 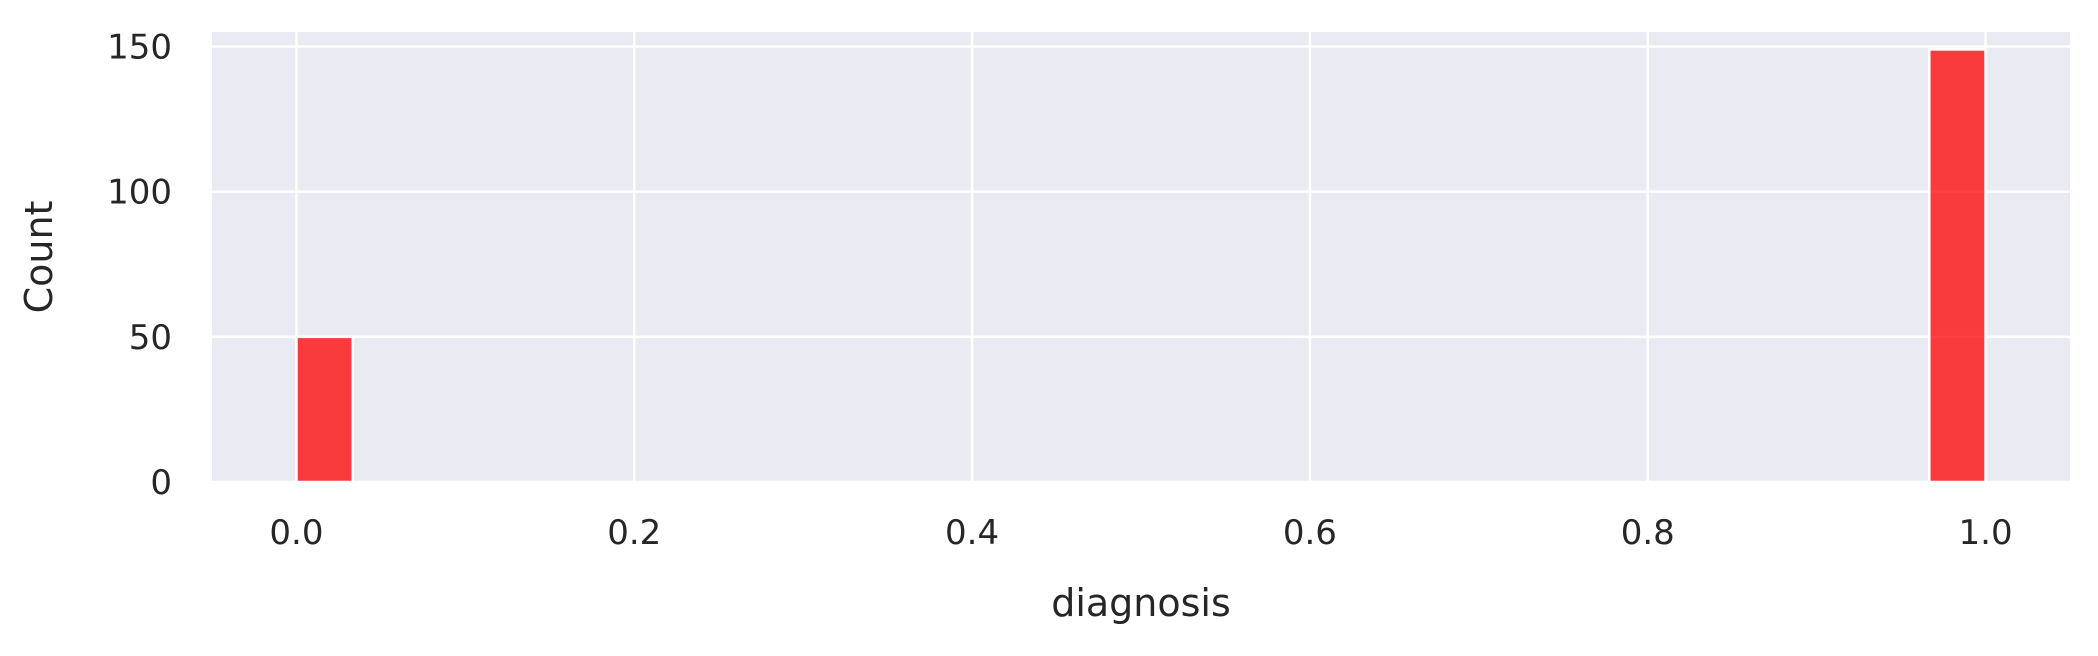 I want to click on y-tick-label: 0, so click(x=161, y=483).